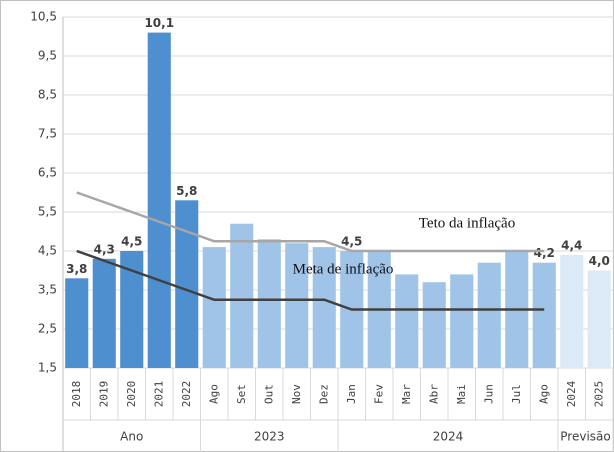 This screenshot has width=614, height=452. What do you see at coordinates (159, 23) in the screenshot?
I see `value-label: 10,1` at bounding box center [159, 23].